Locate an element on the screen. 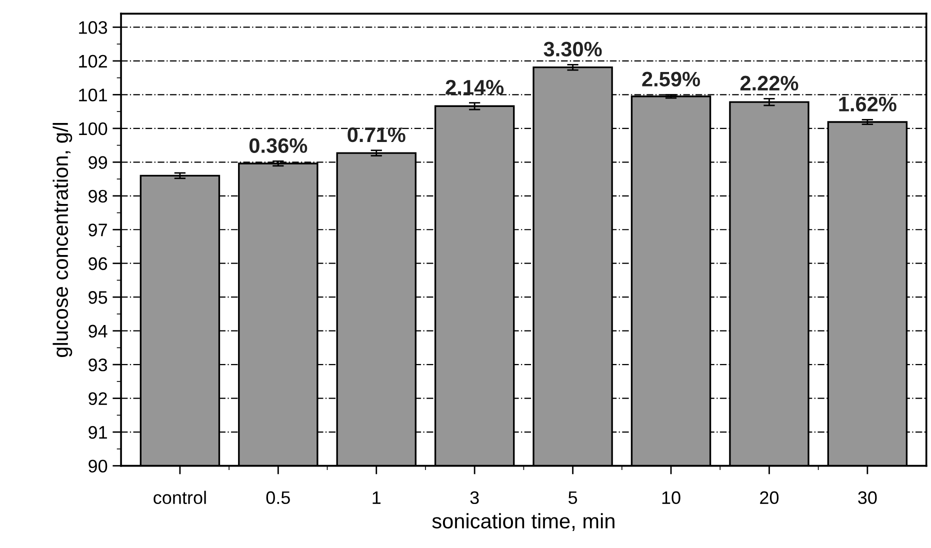  x-tick-label: control is located at coordinates (180, 497).